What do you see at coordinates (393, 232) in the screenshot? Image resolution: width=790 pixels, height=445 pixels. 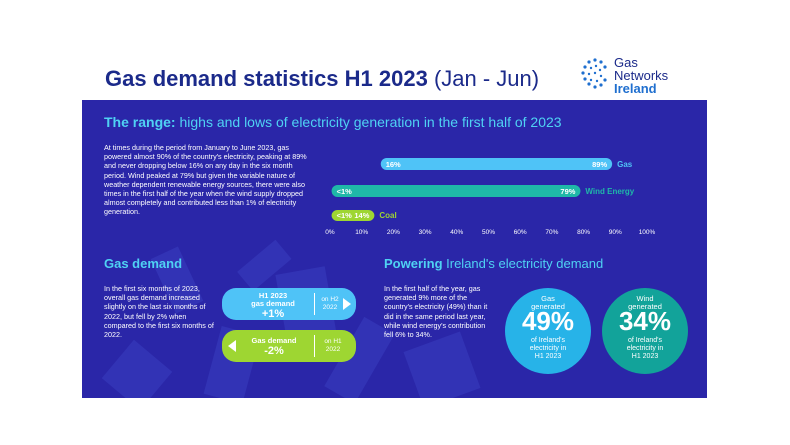 I see `x-tick-label: 20%` at bounding box center [393, 232].